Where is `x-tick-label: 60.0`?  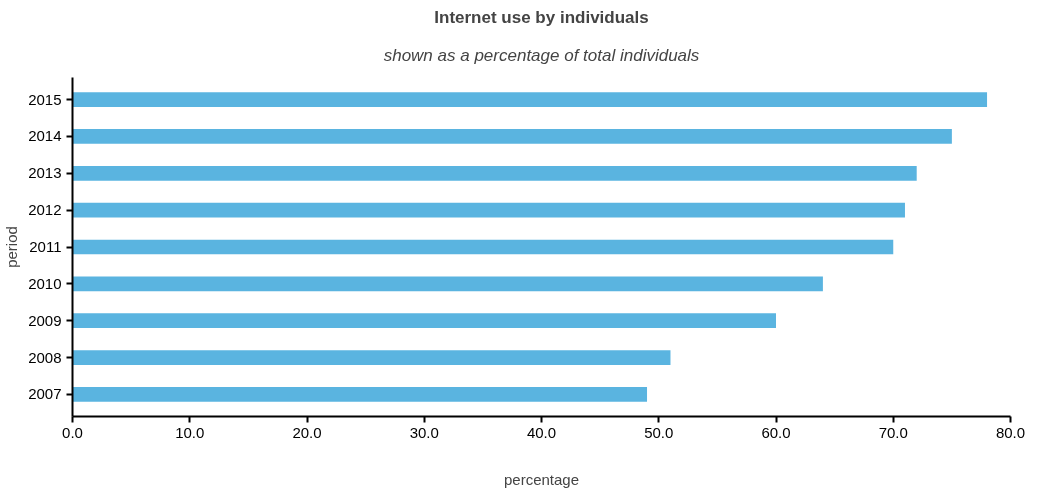
x-tick-label: 60.0 is located at coordinates (776, 432).